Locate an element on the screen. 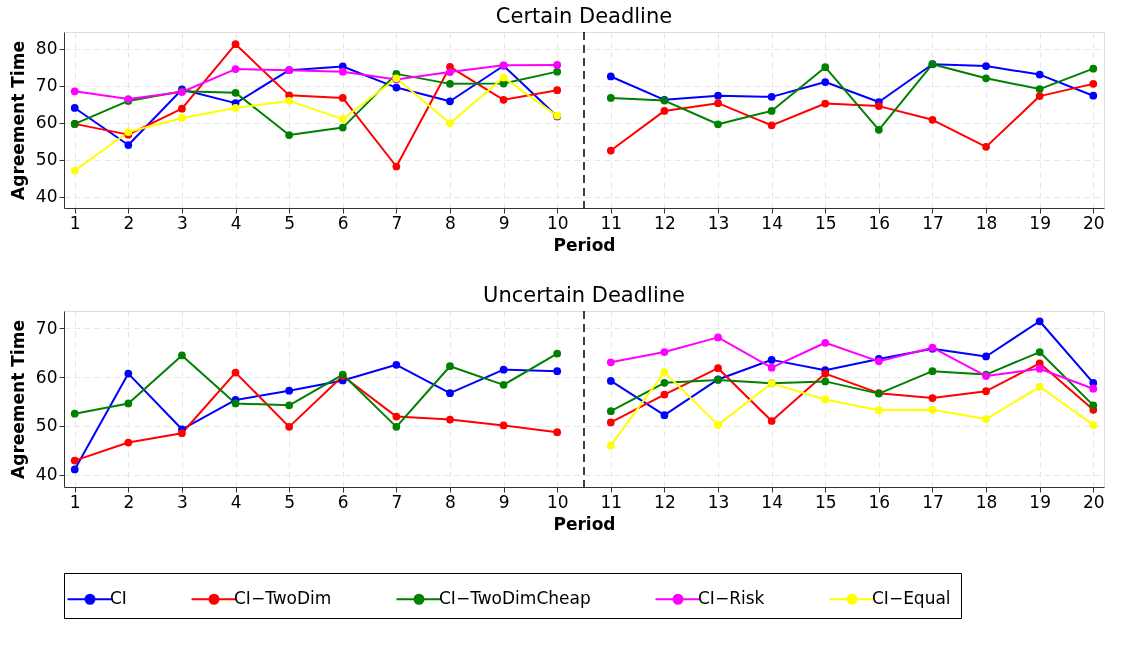 The image size is (1135, 665). x-tick-label: 14 is located at coordinates (772, 222).